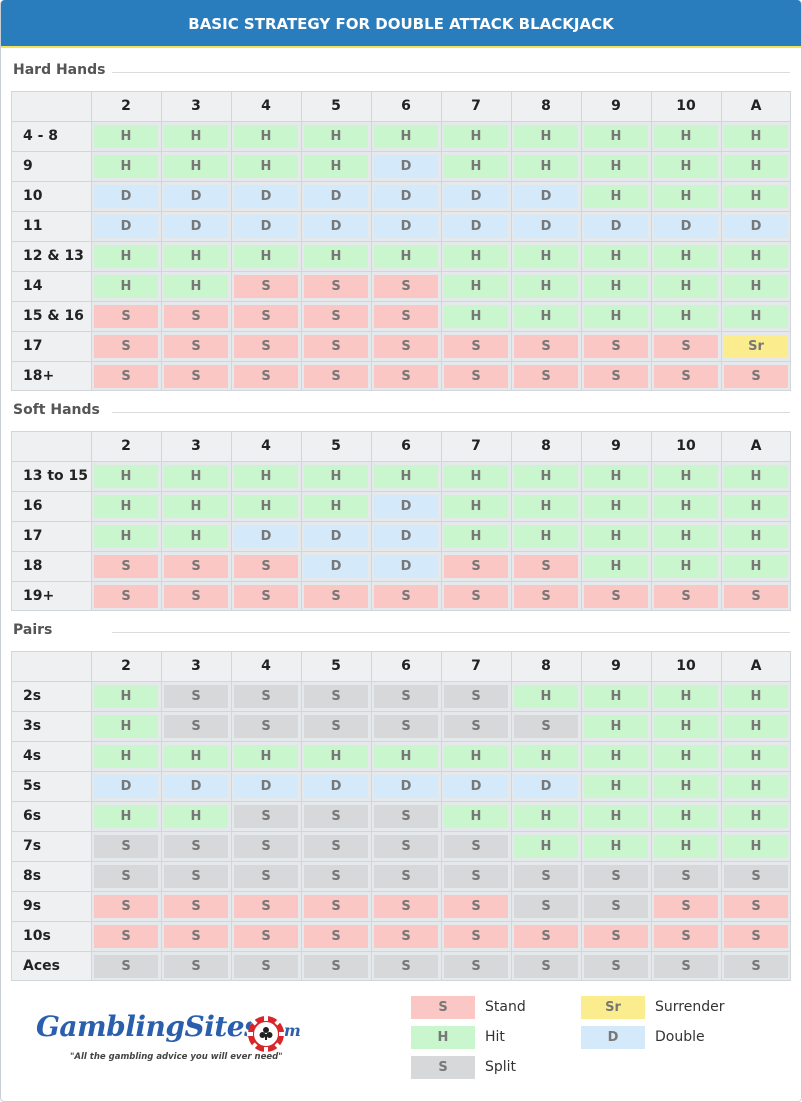 This screenshot has height=1102, width=802. What do you see at coordinates (266, 666) in the screenshot?
I see `dealer-card-4: 4` at bounding box center [266, 666].